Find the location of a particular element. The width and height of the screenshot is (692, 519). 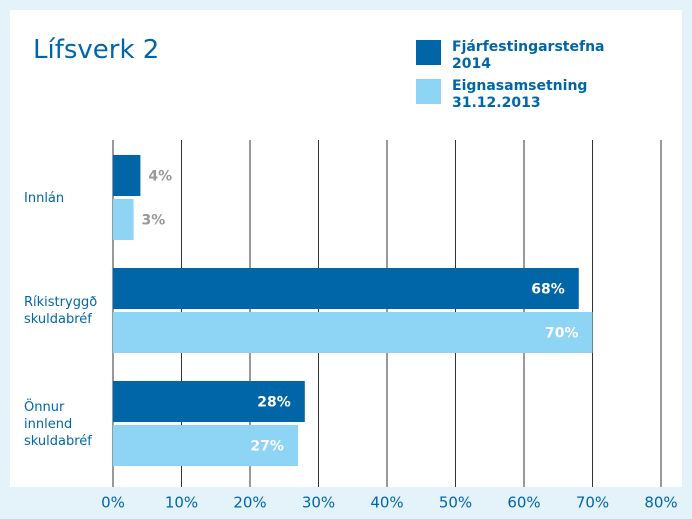

x-tick-label: 20% is located at coordinates (249, 503).